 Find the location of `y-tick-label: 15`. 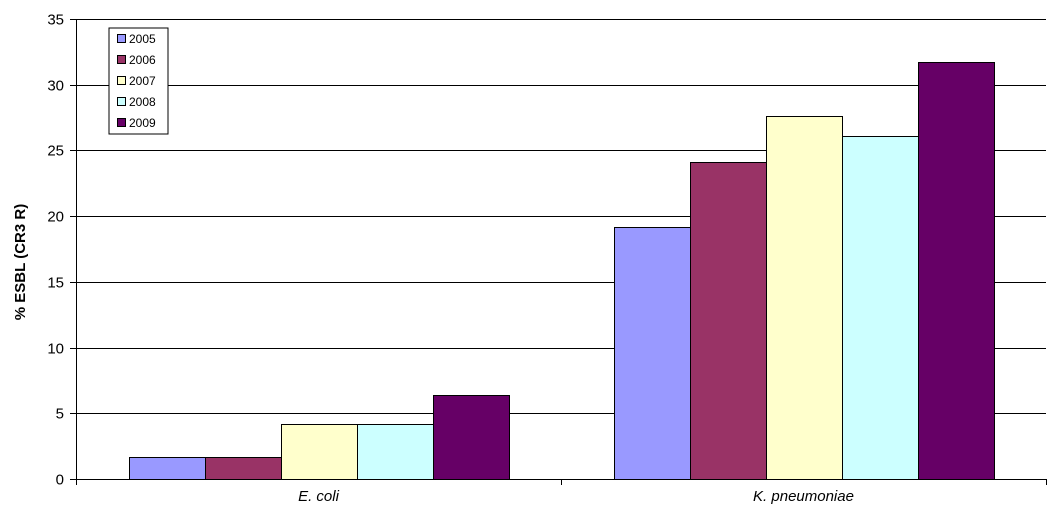

y-tick-label: 15 is located at coordinates (55, 283).